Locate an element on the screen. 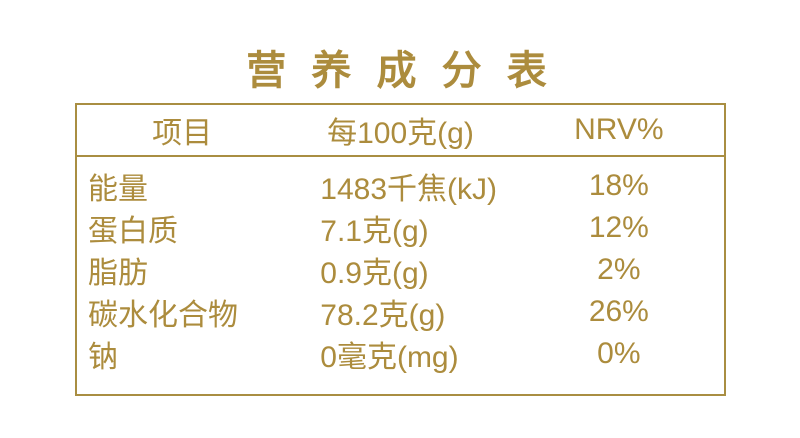 Image resolution: width=800 pixels, height=438 pixels. nutrient-nrv: 2% is located at coordinates (619, 269).